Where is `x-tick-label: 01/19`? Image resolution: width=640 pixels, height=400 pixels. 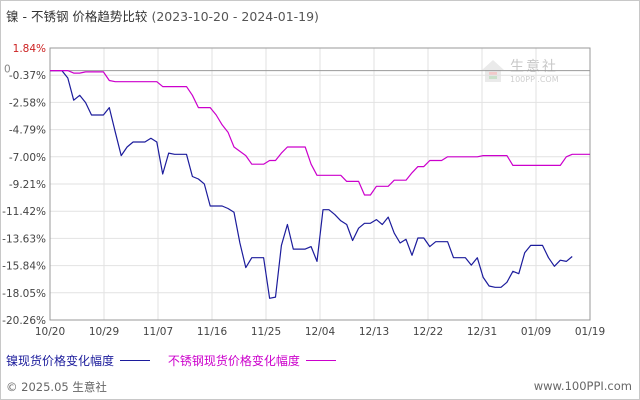
x-tick-label: 01/19 is located at coordinates (590, 332).